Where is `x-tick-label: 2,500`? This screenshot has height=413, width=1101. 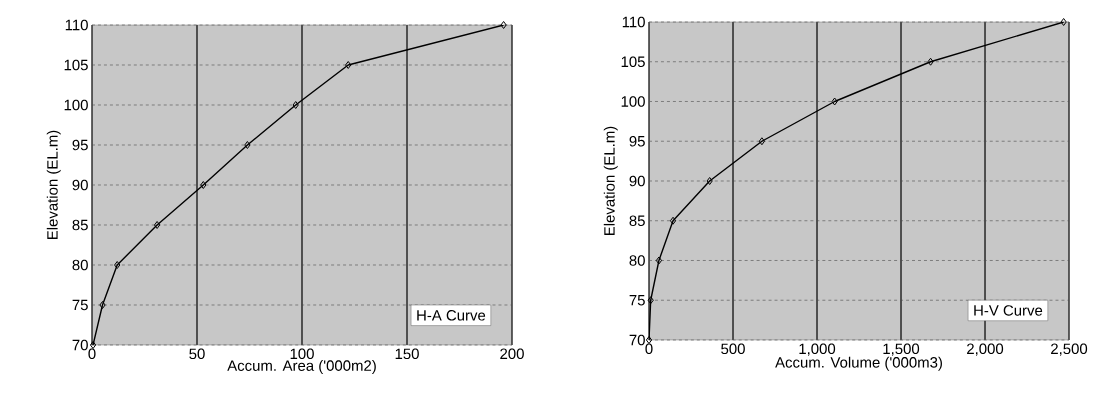 x-tick-label: 2,500 is located at coordinates (1069, 349).